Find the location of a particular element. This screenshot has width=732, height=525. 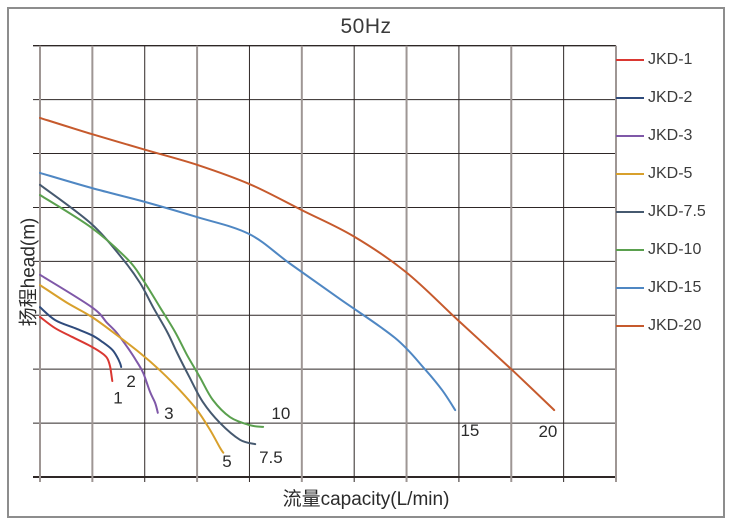

curve-end-label-20: 20 is located at coordinates (547, 431).